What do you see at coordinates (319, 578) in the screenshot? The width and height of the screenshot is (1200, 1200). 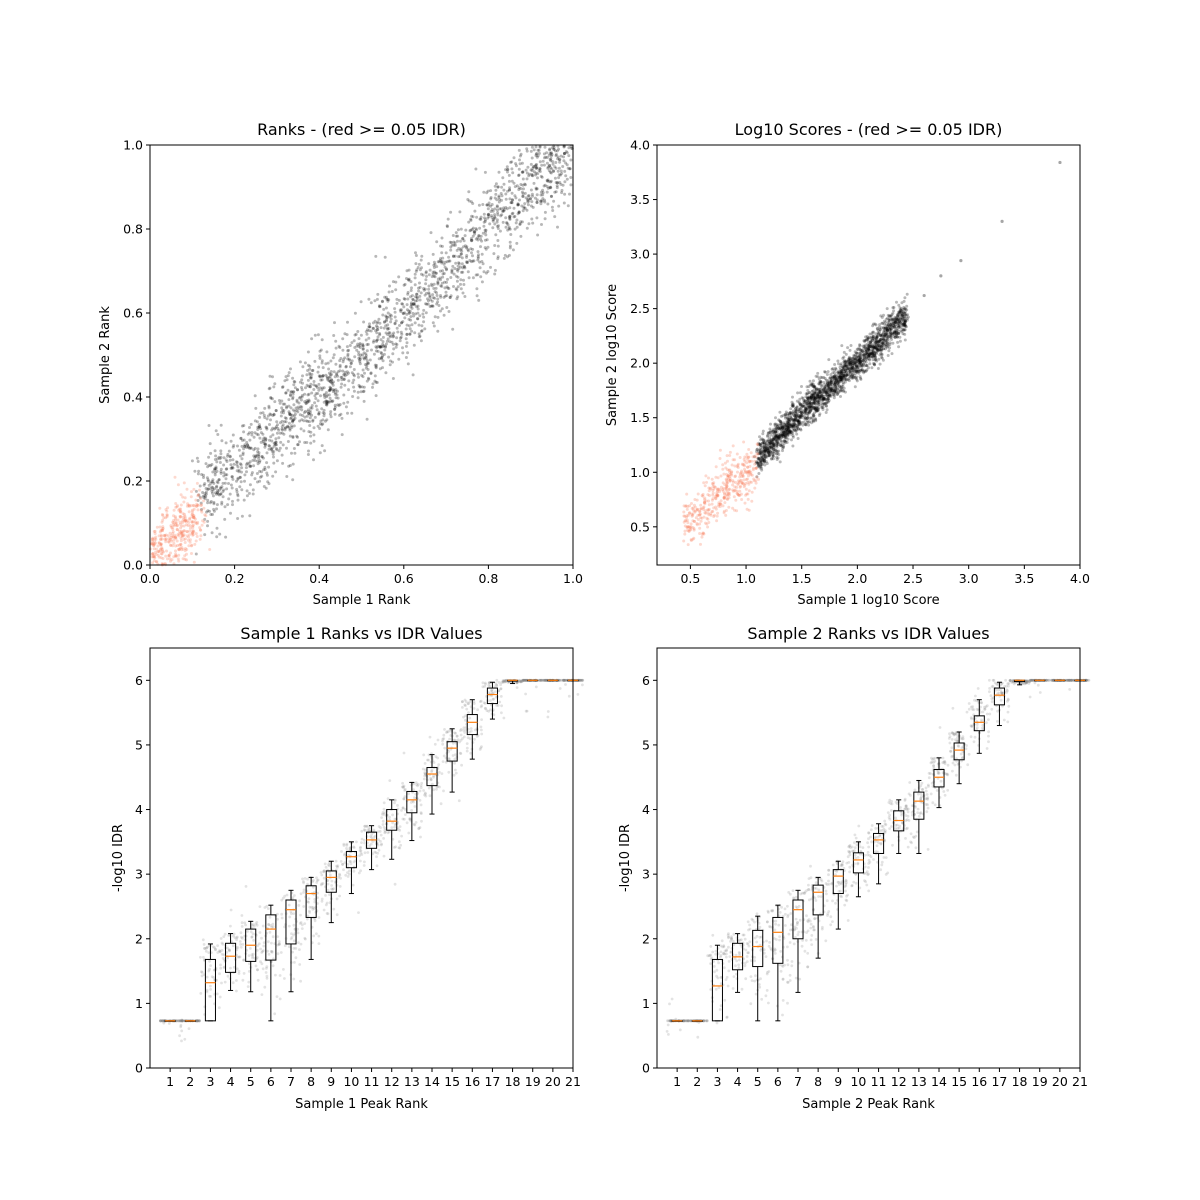 I see `x-tick-label: 0.4` at bounding box center [319, 578].